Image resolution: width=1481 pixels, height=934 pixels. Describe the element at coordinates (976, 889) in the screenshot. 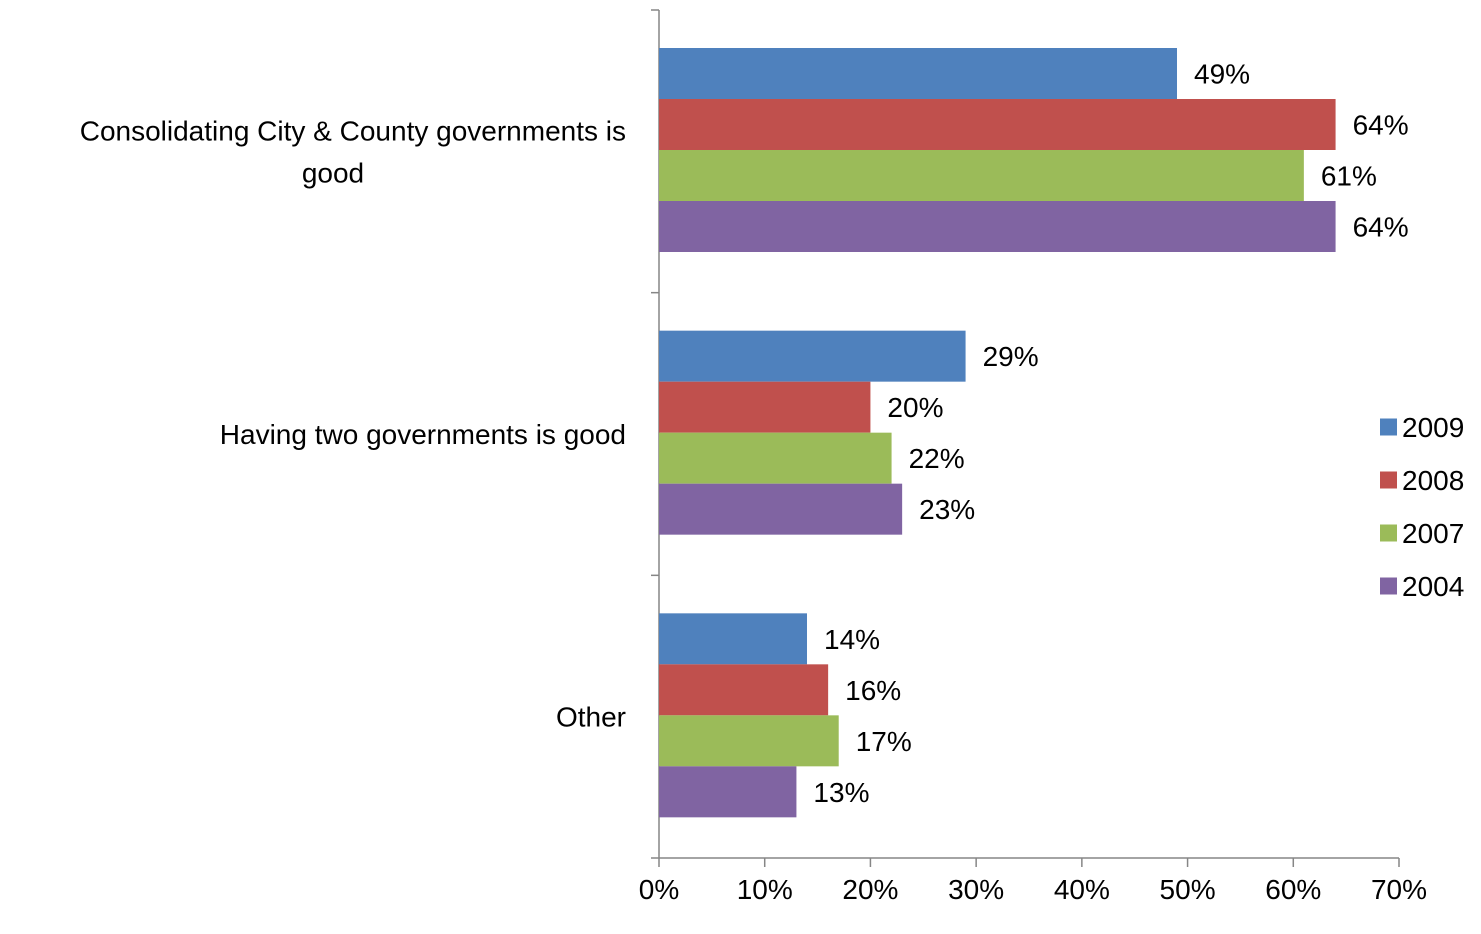

I see `x-tick-label-3: 30%` at that location.